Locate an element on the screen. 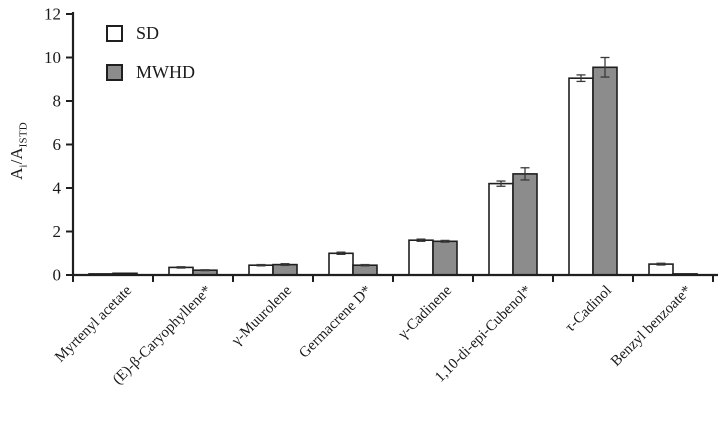 The height and width of the screenshot is (423, 726). legend-label-mwhd: MWHD is located at coordinates (165, 72).